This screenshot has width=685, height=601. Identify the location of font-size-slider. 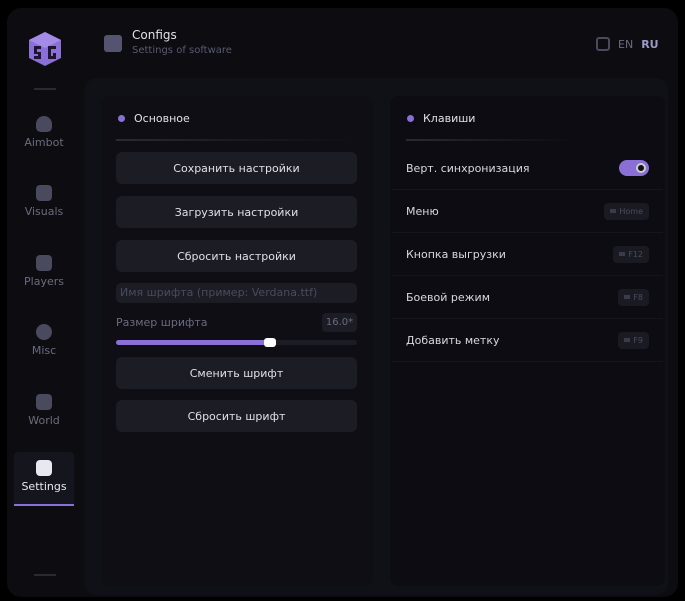
(236, 342).